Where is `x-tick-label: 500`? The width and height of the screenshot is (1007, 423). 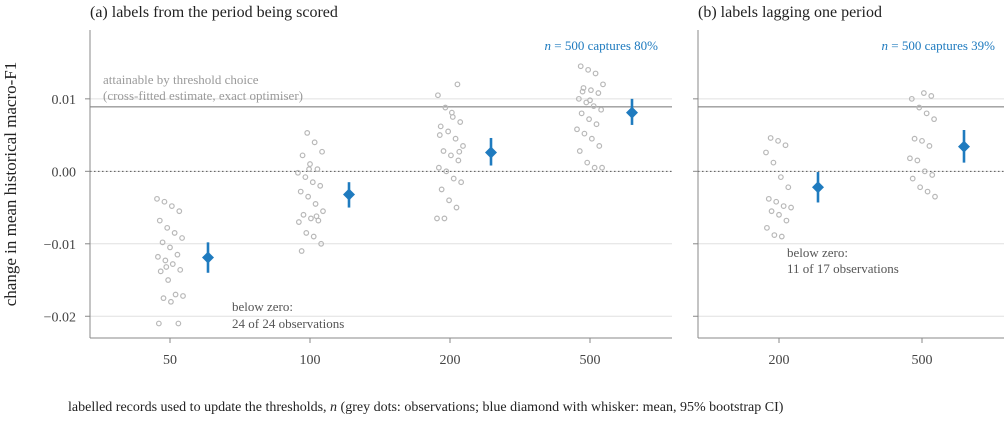
x-tick-label: 500 is located at coordinates (922, 360).